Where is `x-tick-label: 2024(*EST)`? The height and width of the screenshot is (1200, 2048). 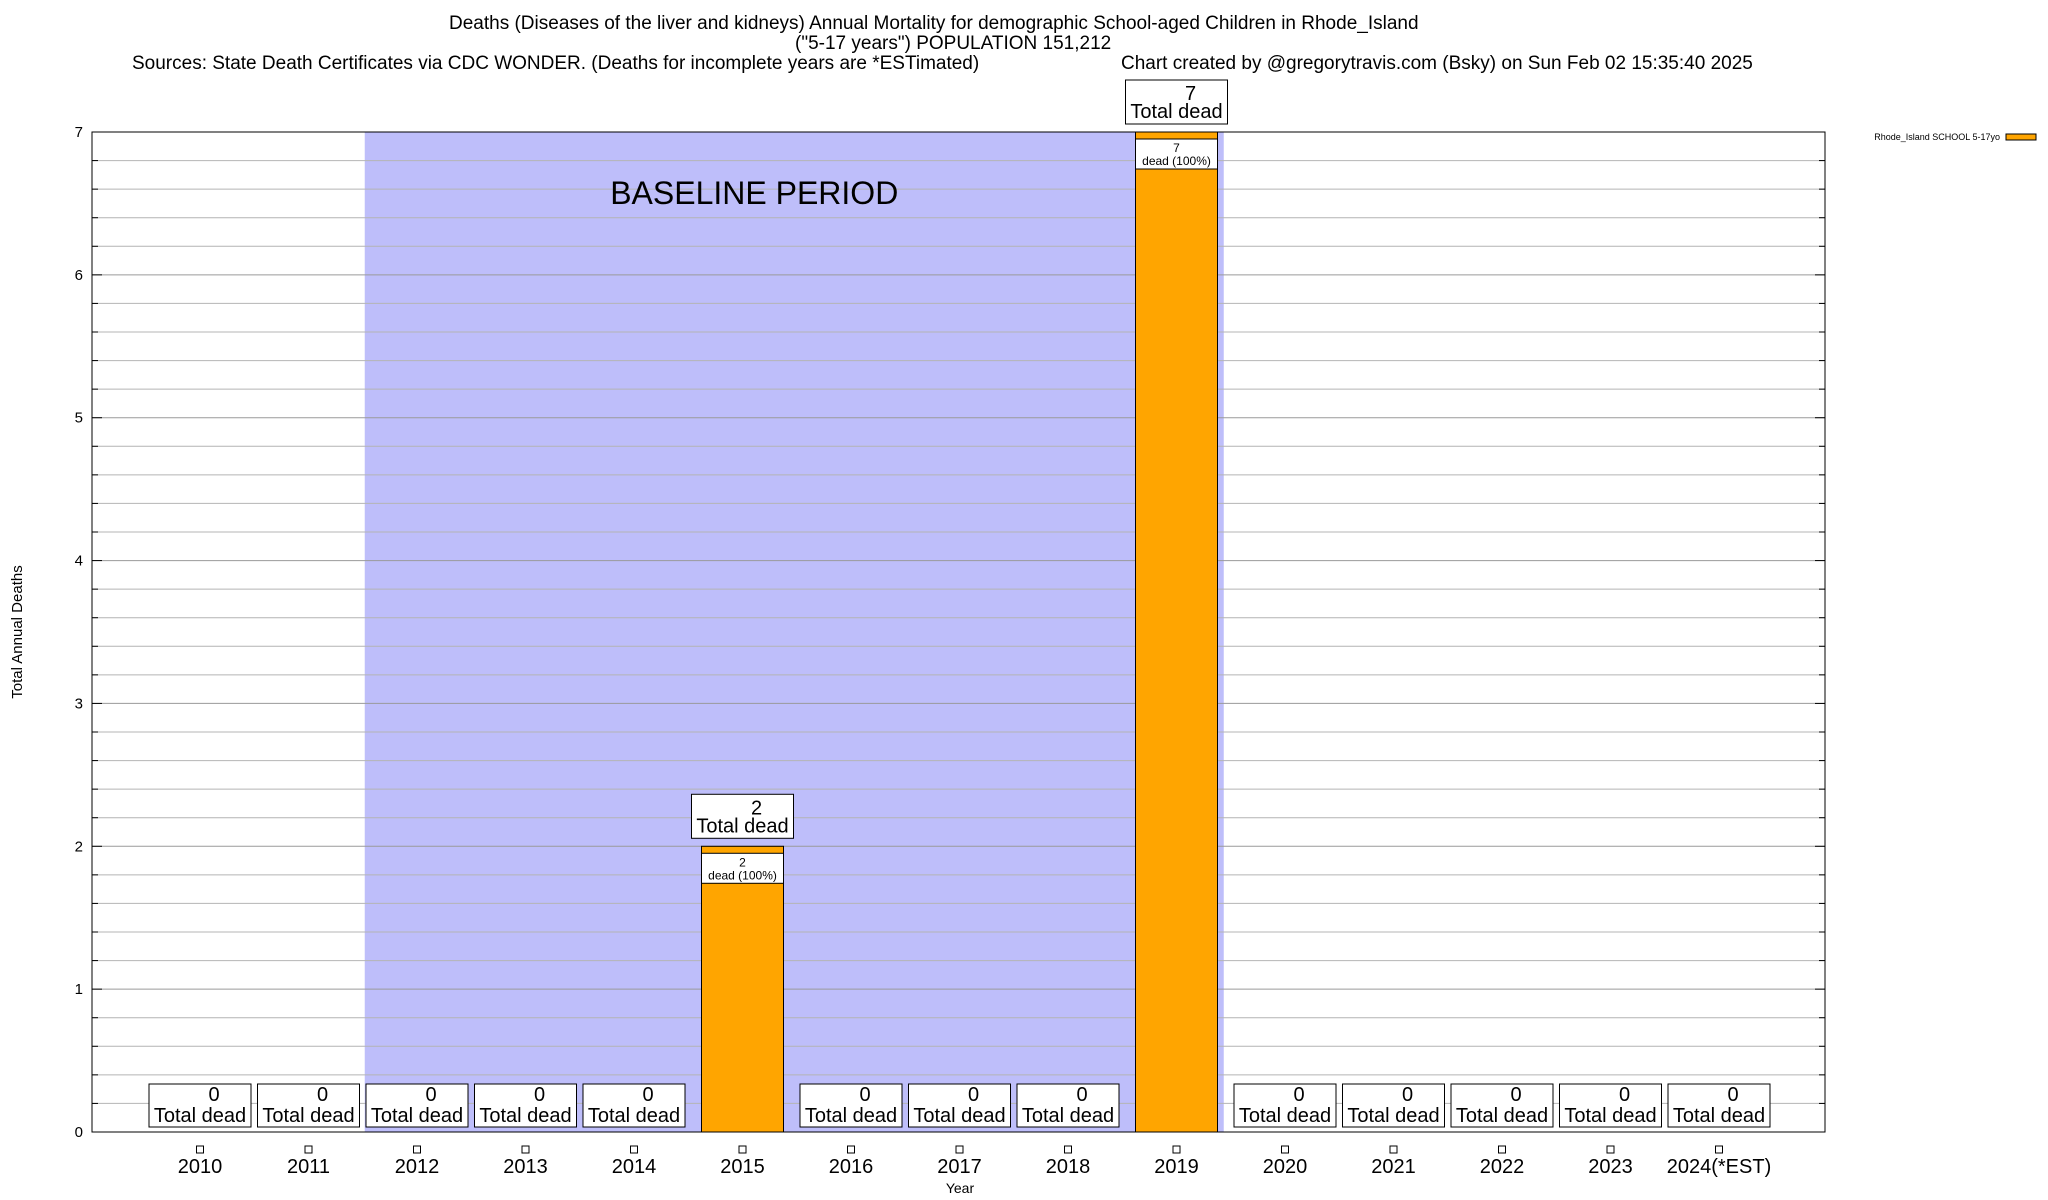
x-tick-label: 2024(*EST) is located at coordinates (1719, 1167).